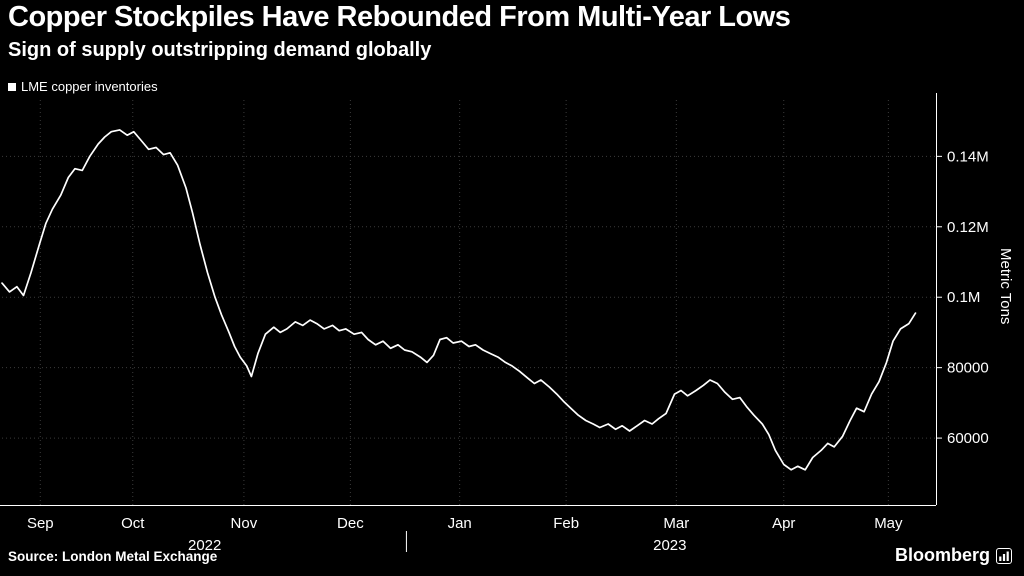  Describe the element at coordinates (783, 523) in the screenshot. I see `x-tick-label: Apr` at that location.